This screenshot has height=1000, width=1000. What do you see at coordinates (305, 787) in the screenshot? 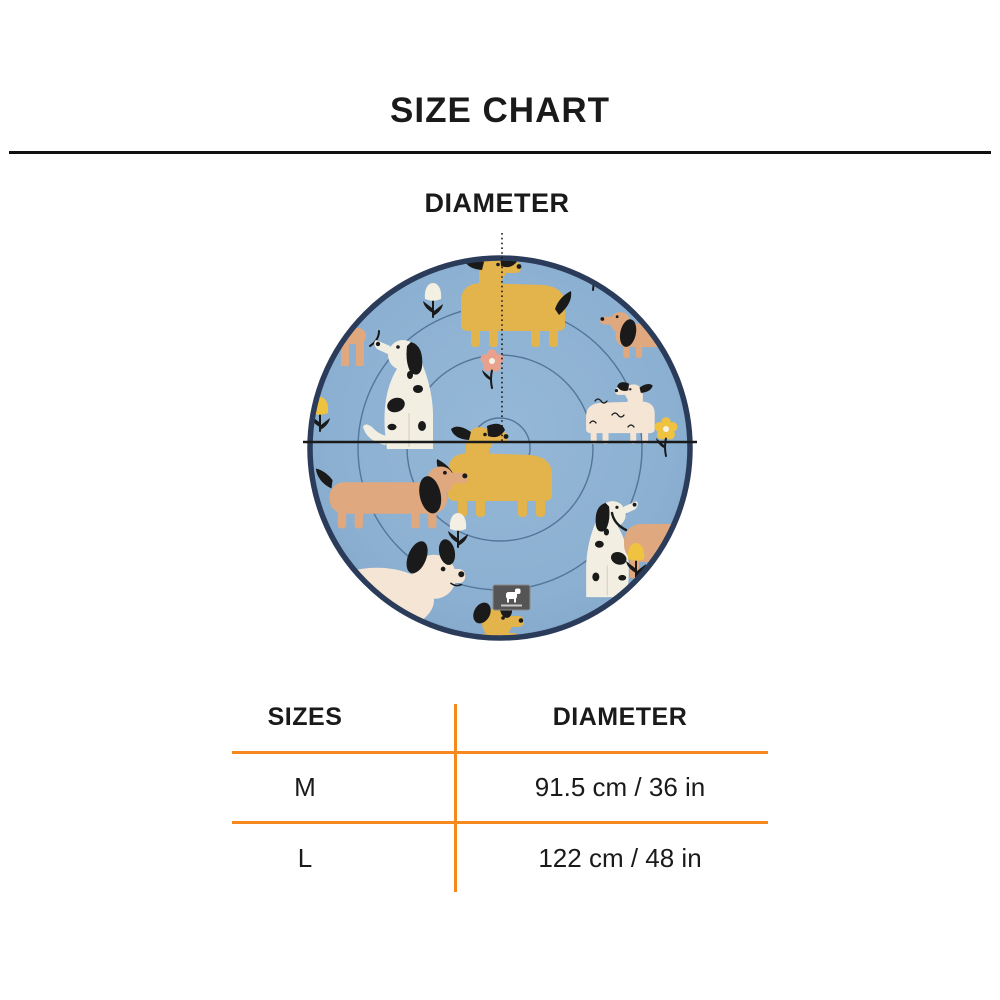
I see `table-cell-size-m: M` at bounding box center [305, 787].